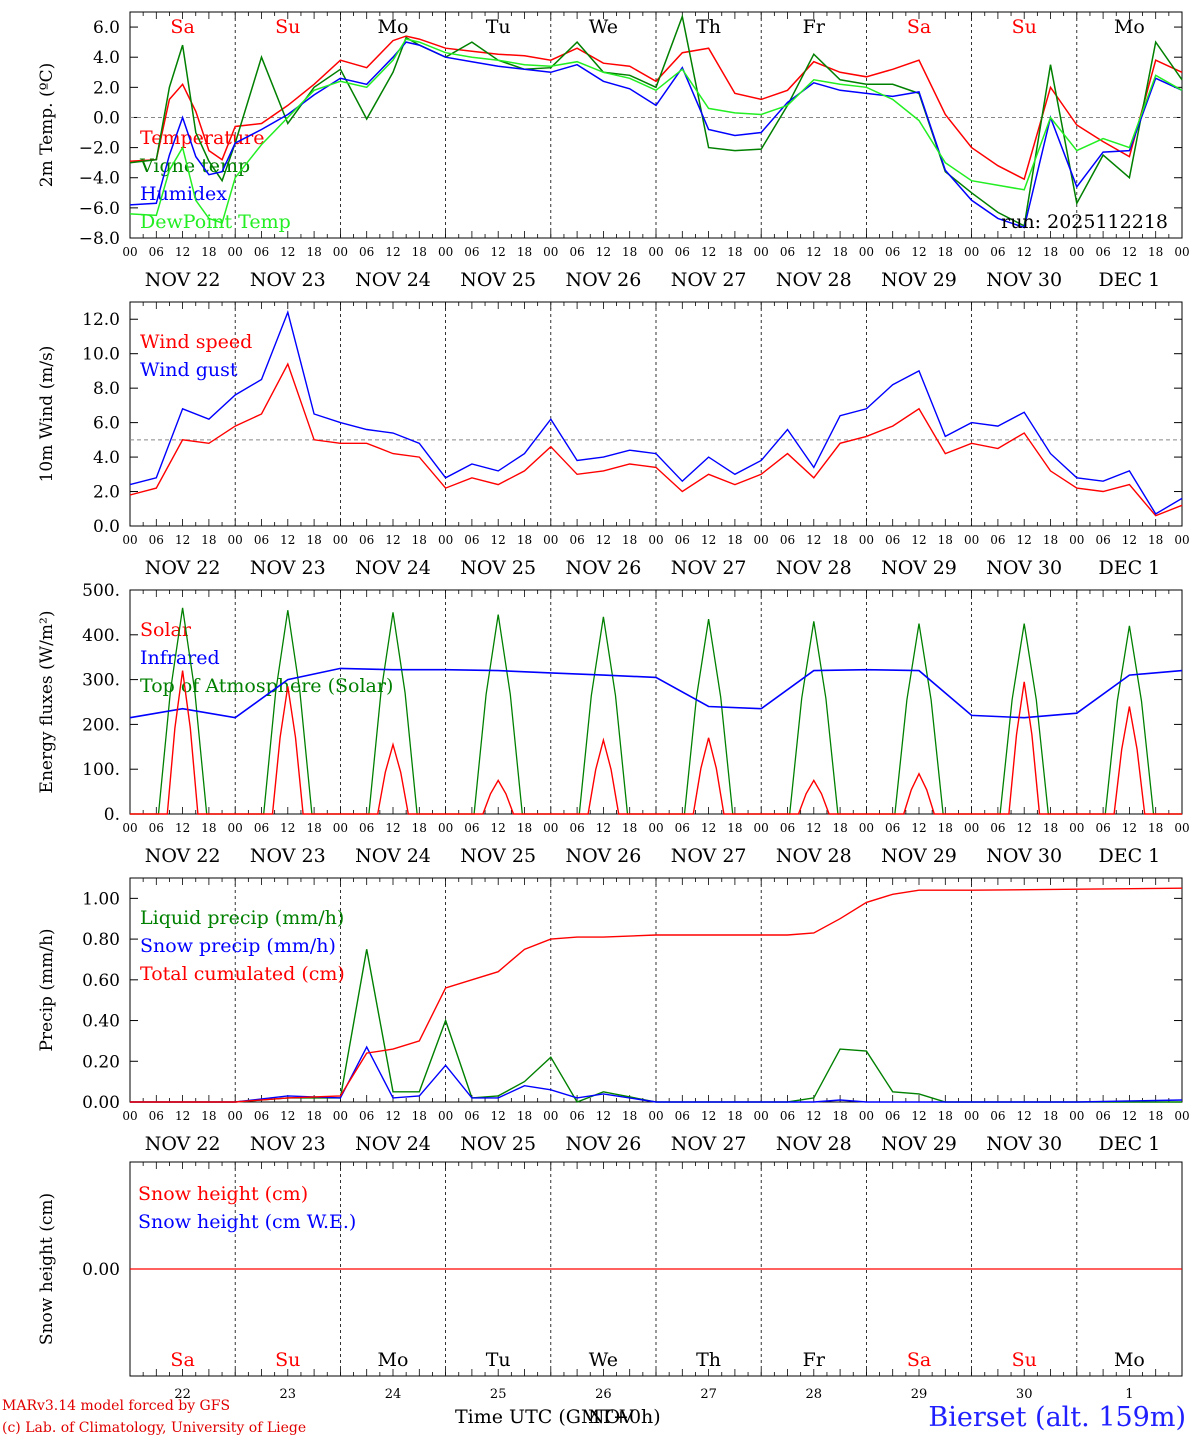  What do you see at coordinates (1024, 1360) in the screenshot?
I see `day-label-bottom: Su` at bounding box center [1024, 1360].